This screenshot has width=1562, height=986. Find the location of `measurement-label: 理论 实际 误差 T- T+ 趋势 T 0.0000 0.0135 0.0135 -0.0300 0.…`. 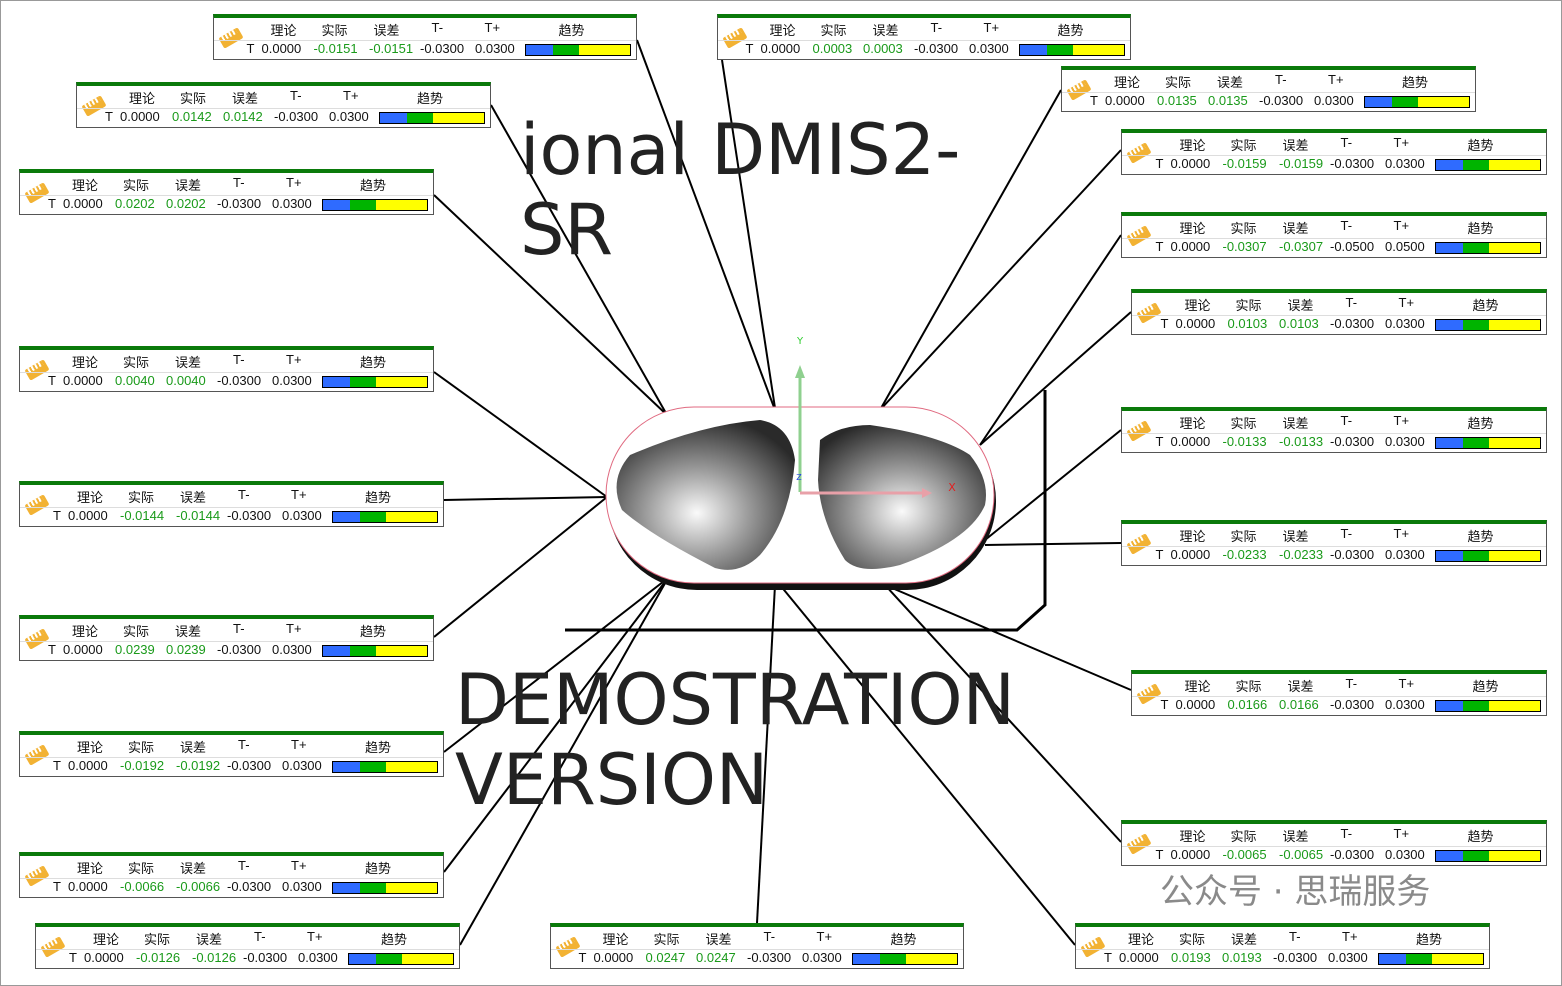

measurement-label: 理论 实际 误差 T- T+ 趋势 T 0.0000 0.0135 0.0135 -0.0300 0.… is located at coordinates (1268, 89).